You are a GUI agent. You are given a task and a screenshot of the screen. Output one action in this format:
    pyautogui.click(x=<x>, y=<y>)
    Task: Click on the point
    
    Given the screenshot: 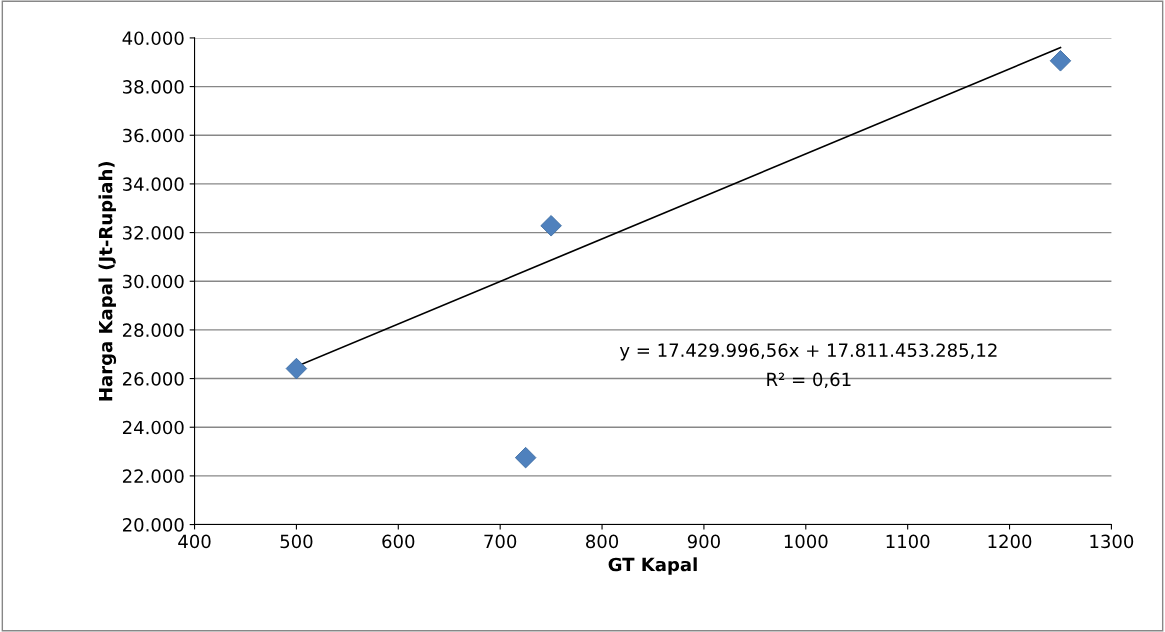 What is the action you would take?
    pyautogui.click(x=525, y=457)
    